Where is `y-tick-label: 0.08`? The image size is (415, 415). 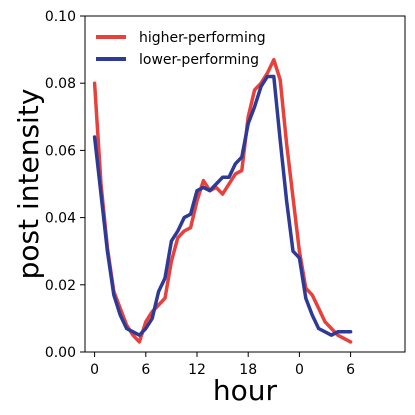
y-tick-label: 0.08 is located at coordinates (60, 84).